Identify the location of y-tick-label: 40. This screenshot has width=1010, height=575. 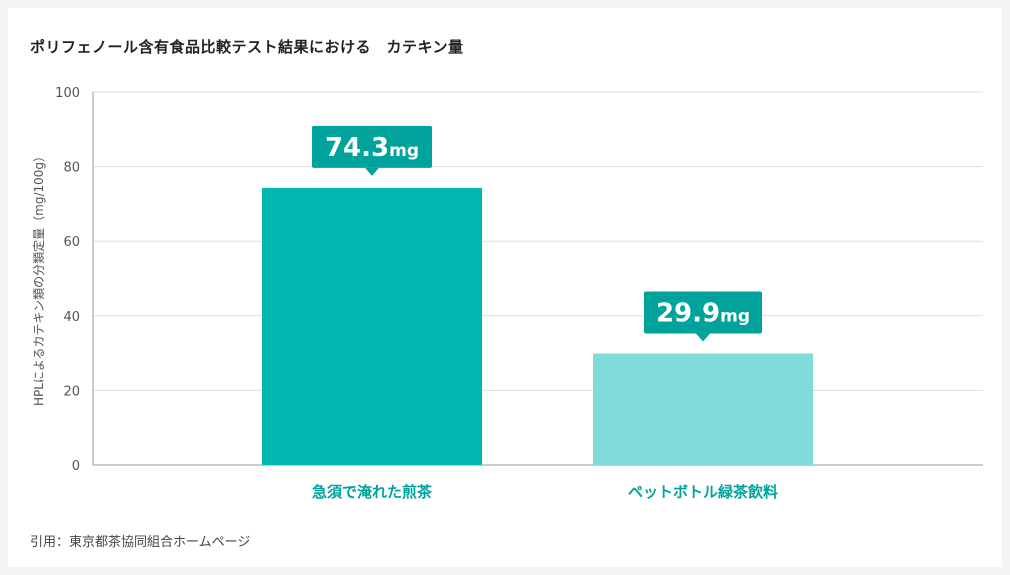
(71, 317).